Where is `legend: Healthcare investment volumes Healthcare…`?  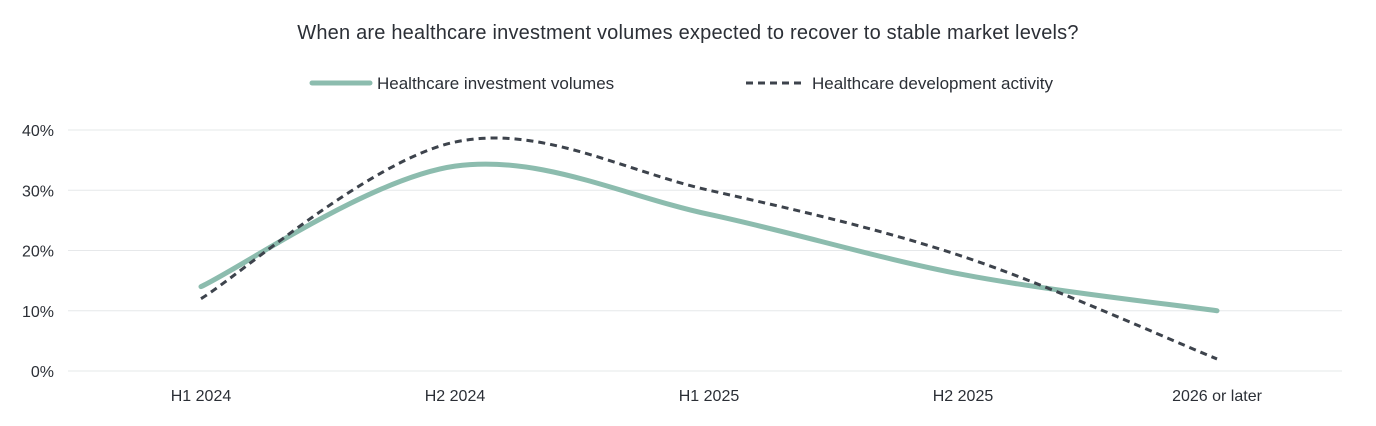 legend: Healthcare investment volumes Healthcare… is located at coordinates (681, 83).